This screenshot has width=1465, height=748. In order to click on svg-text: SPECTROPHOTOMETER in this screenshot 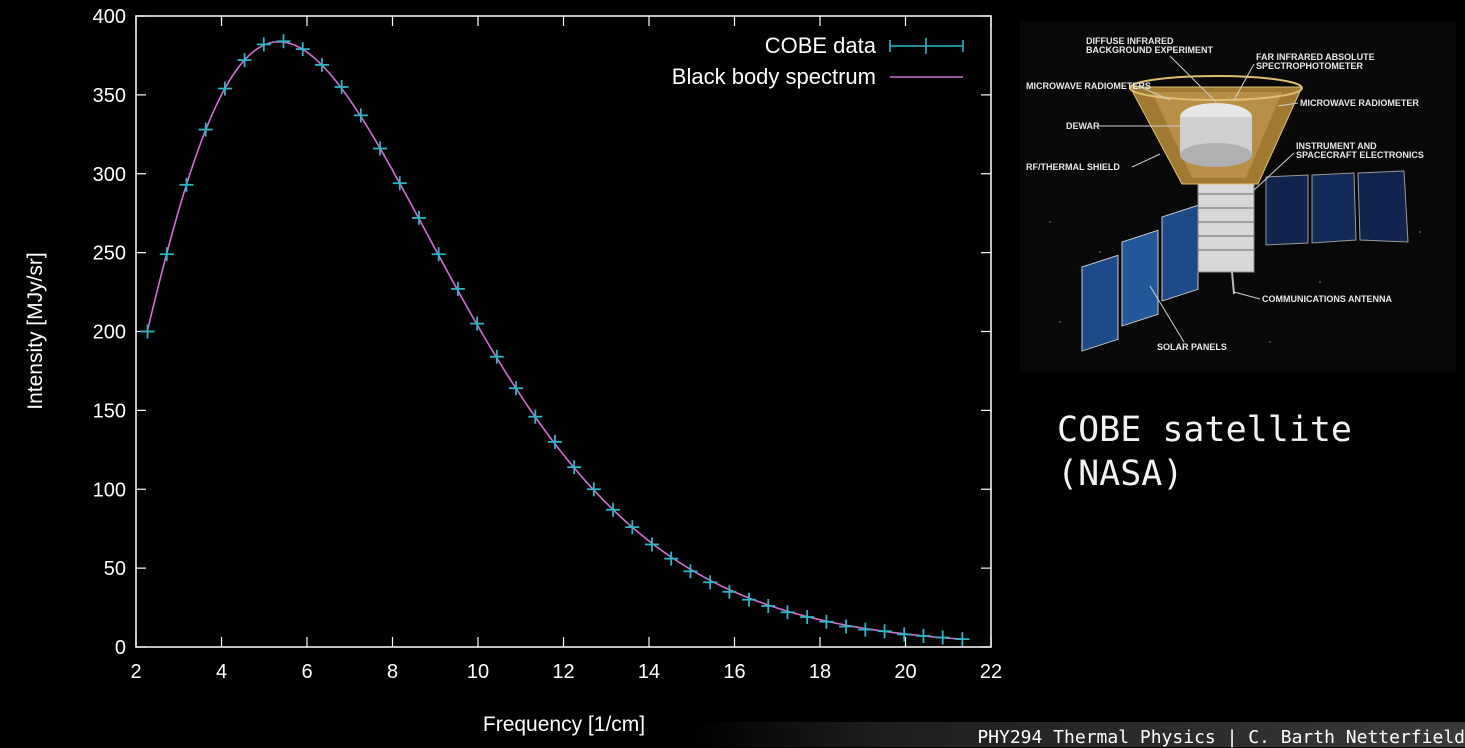, I will do `click(1309, 66)`.